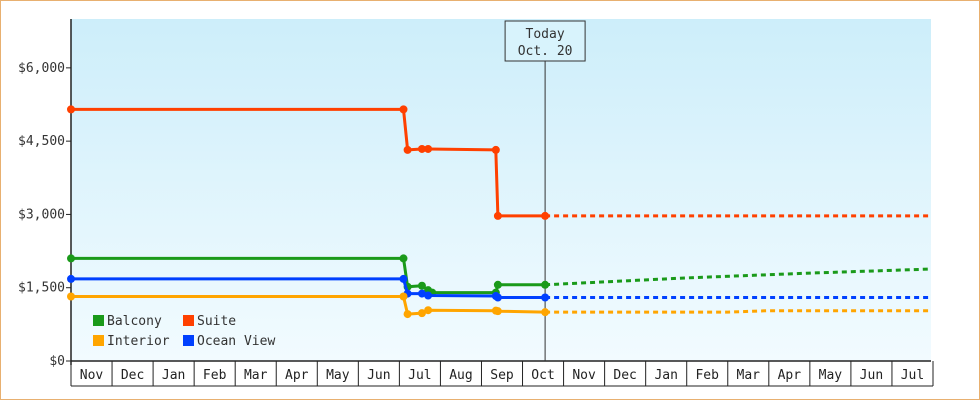  I want to click on y-tick-label: $1,500, so click(41, 288).